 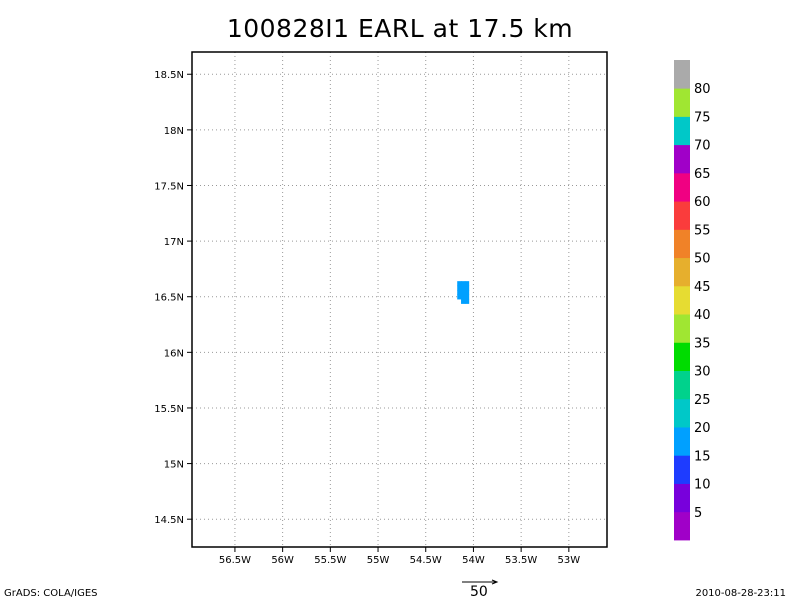 I want to click on y-tick-label: 15N, so click(x=174, y=465).